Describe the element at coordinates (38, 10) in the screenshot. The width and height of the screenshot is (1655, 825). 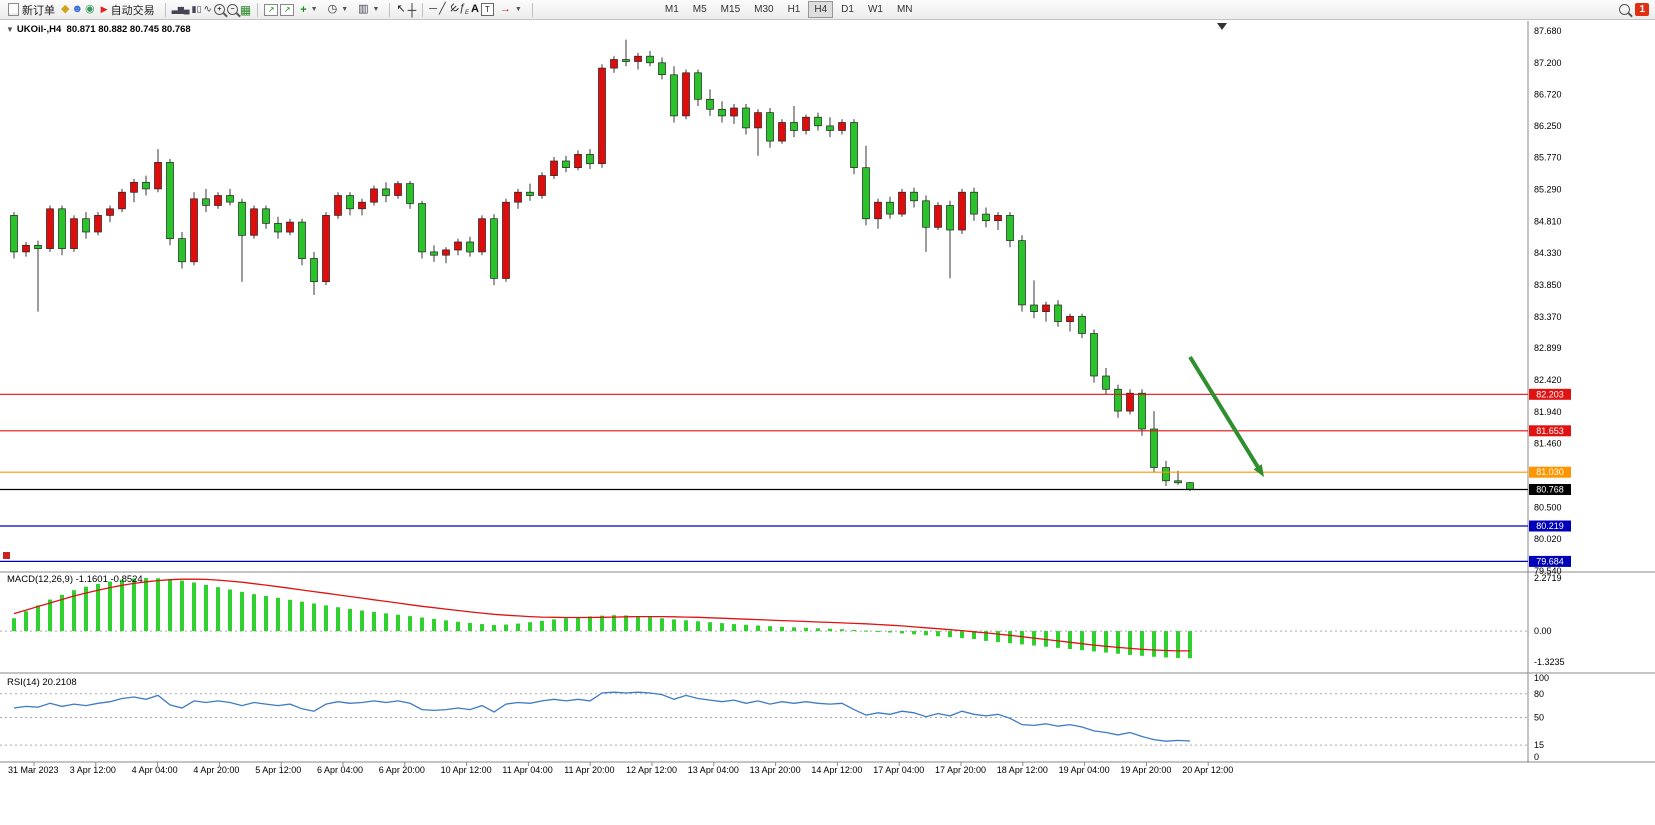
I see `new-order-label: 新订单` at that location.